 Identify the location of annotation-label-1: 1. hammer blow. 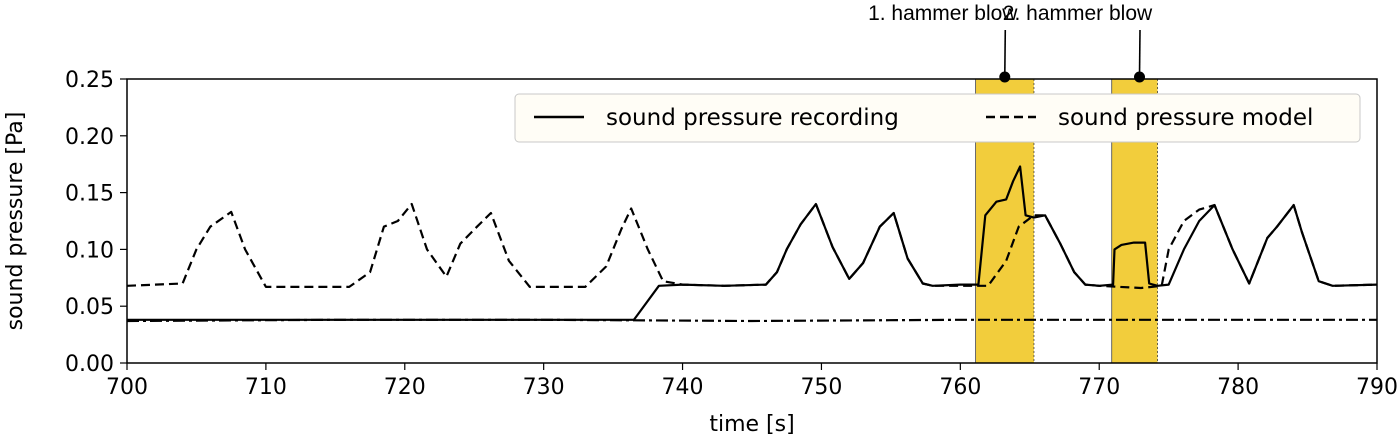
(943, 13).